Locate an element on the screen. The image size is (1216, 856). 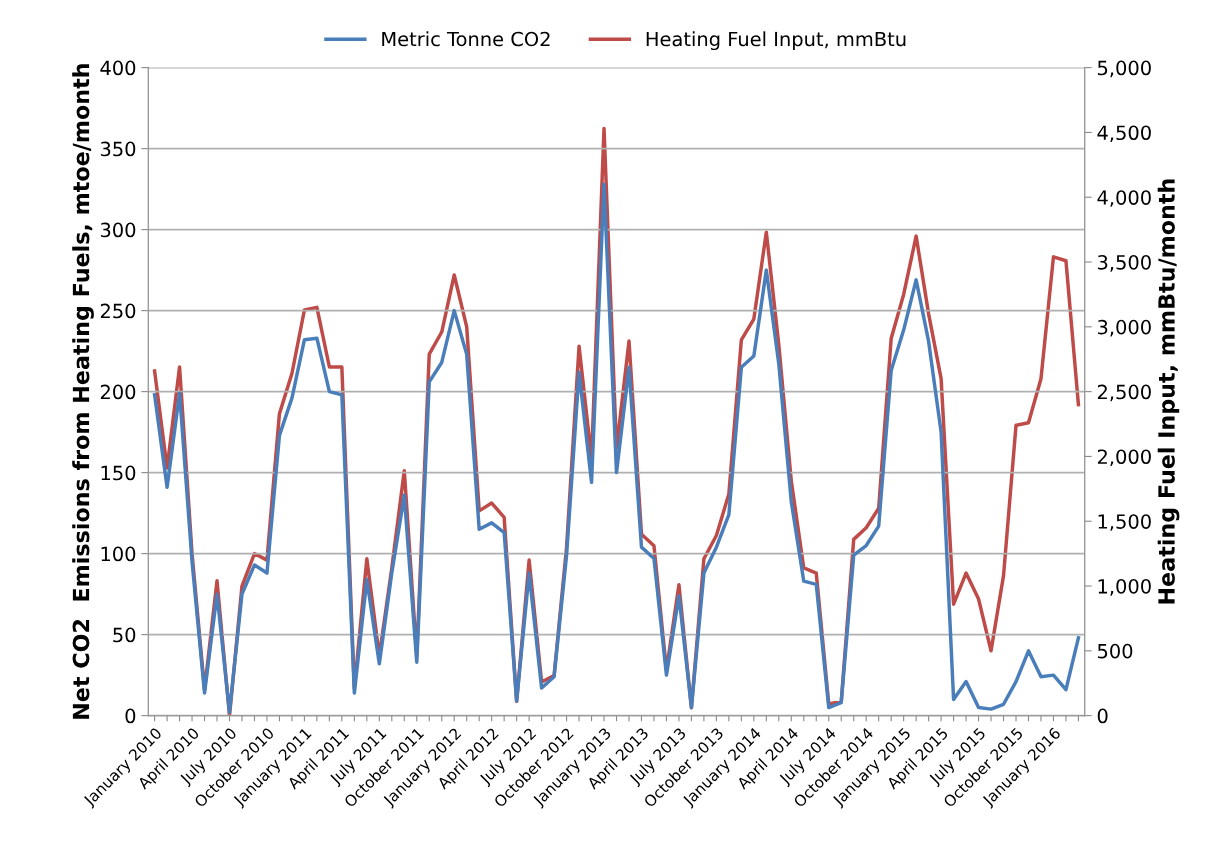
y2-tick-label: 0 is located at coordinates (1102, 716).